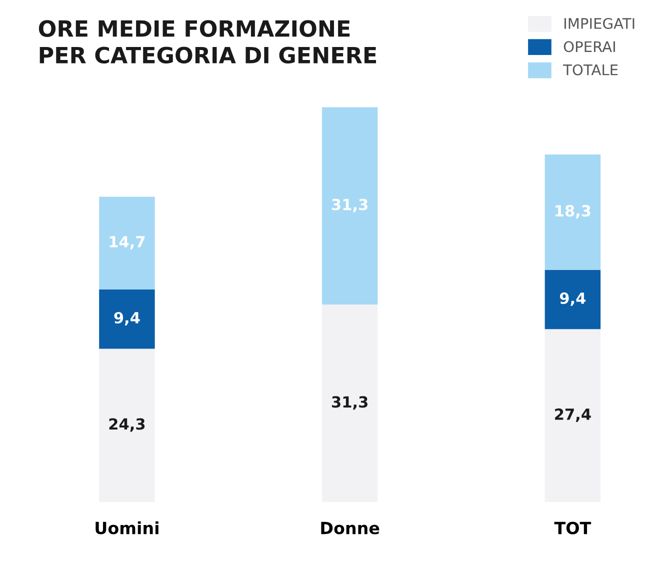  I want to click on legend-label: OPERAI, so click(589, 46).